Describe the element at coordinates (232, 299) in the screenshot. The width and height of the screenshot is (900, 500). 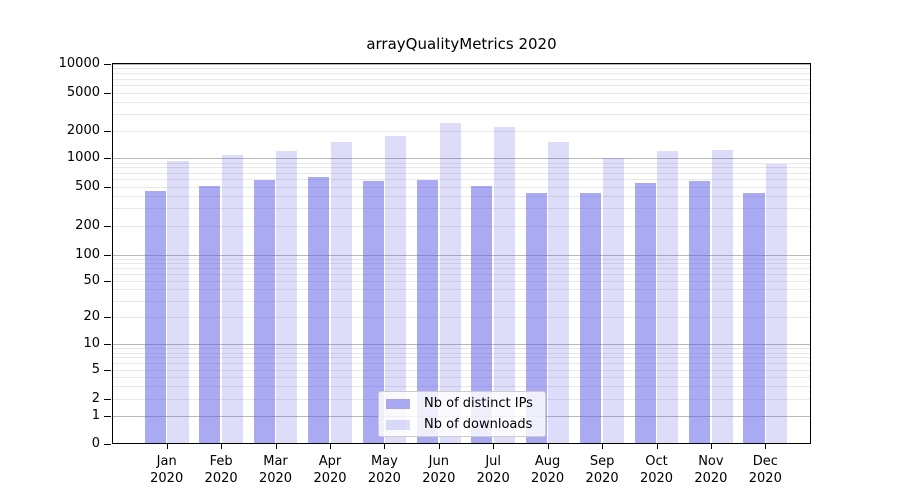
I see `bar-downloads-feb` at that location.